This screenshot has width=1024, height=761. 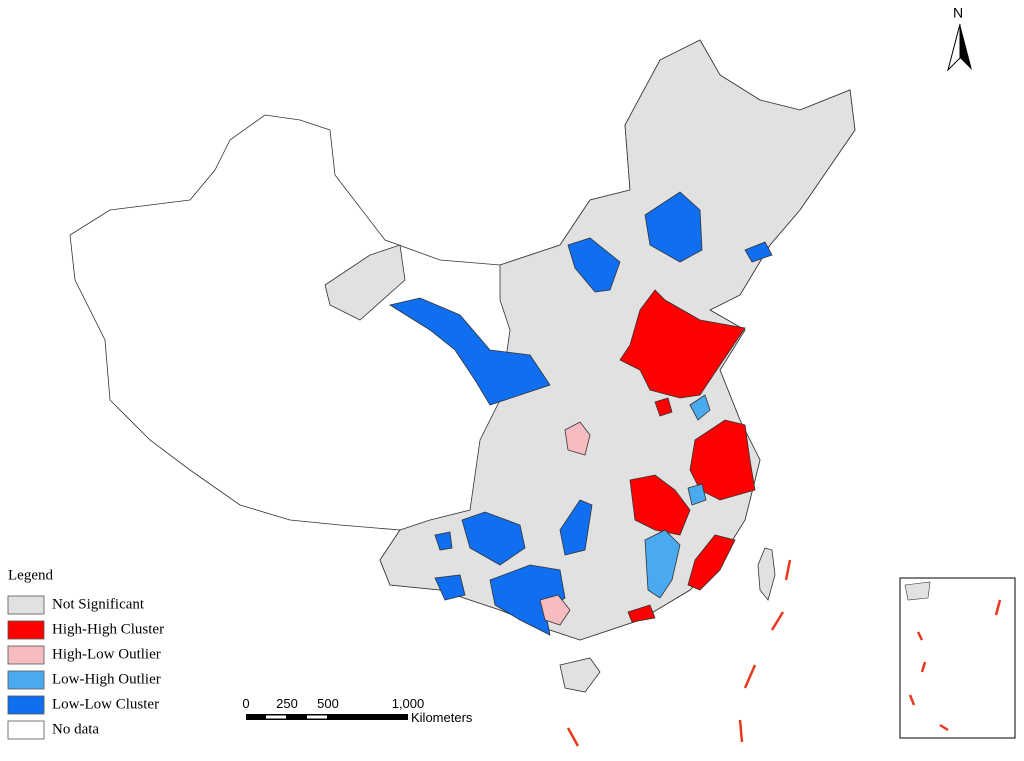 What do you see at coordinates (442, 717) in the screenshot?
I see `scale-unit: Kilometers` at bounding box center [442, 717].